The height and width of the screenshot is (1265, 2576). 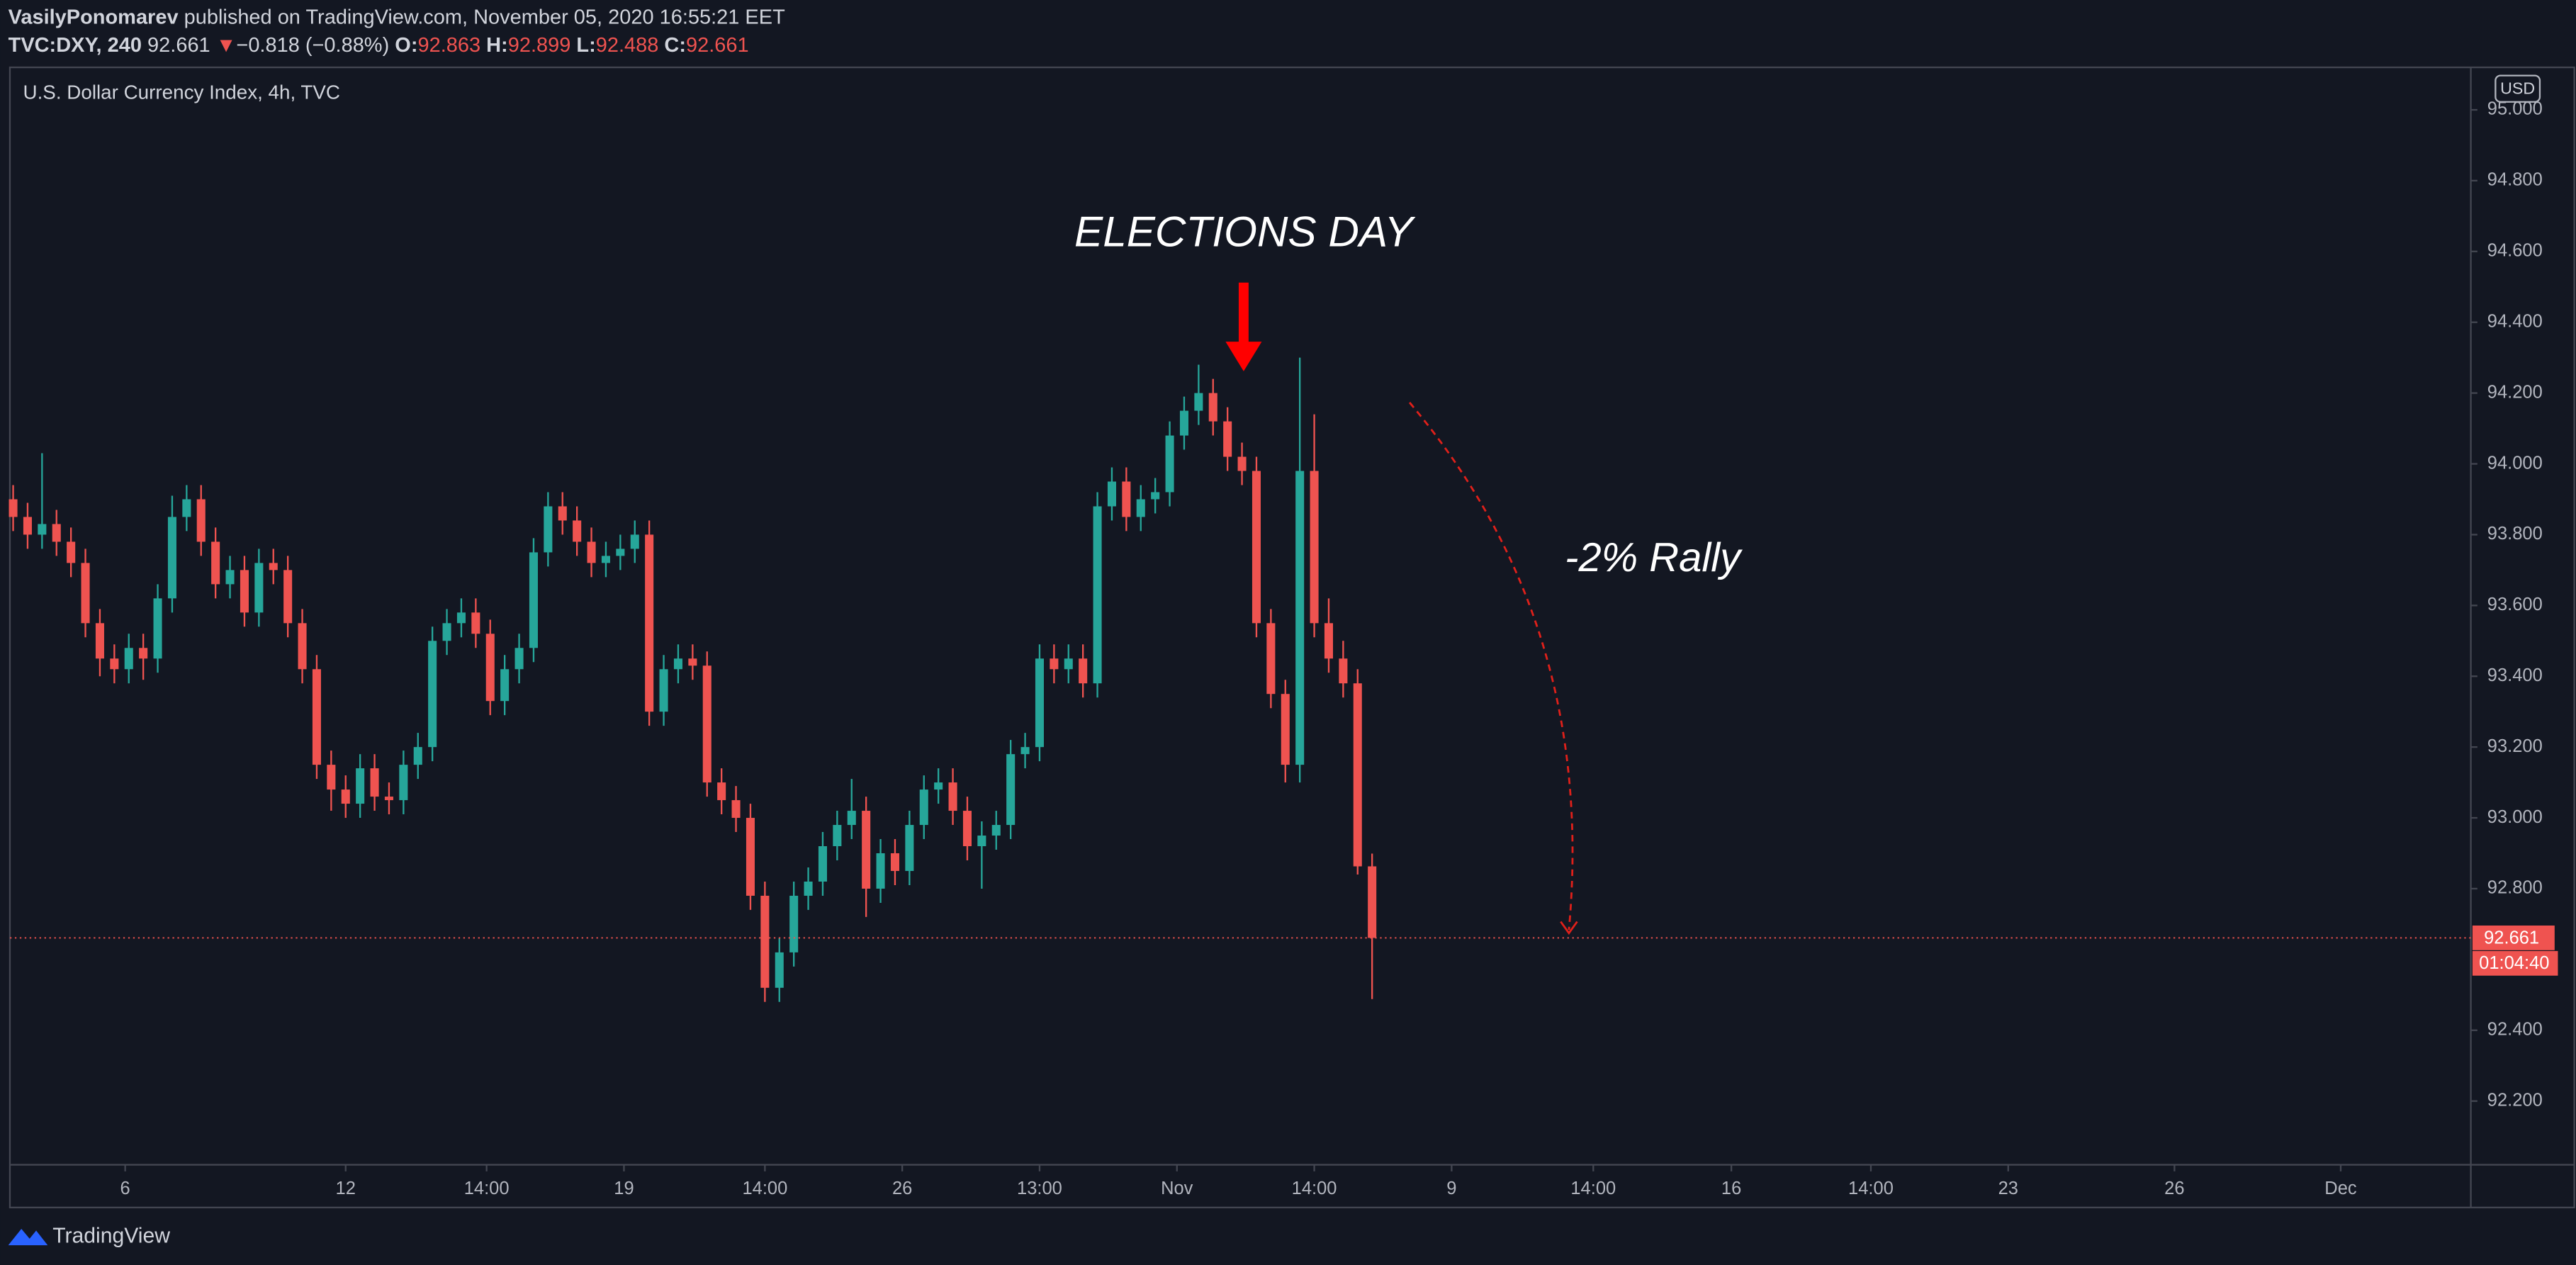 I want to click on y-tick-label: 92.400, so click(x=2515, y=1030).